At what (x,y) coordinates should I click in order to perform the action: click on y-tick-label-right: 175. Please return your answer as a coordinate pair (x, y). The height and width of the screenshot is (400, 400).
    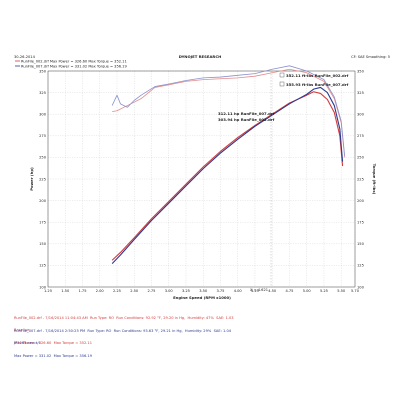
    Looking at the image, I should click on (360, 223).